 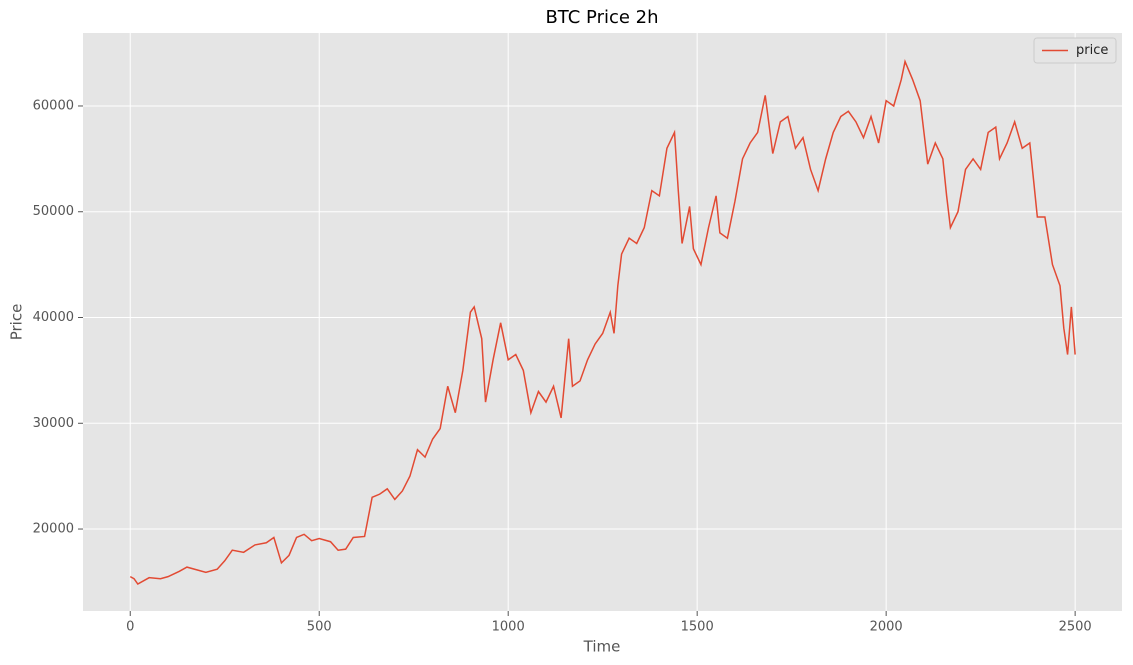 I want to click on legend-box, so click(x=1075, y=50).